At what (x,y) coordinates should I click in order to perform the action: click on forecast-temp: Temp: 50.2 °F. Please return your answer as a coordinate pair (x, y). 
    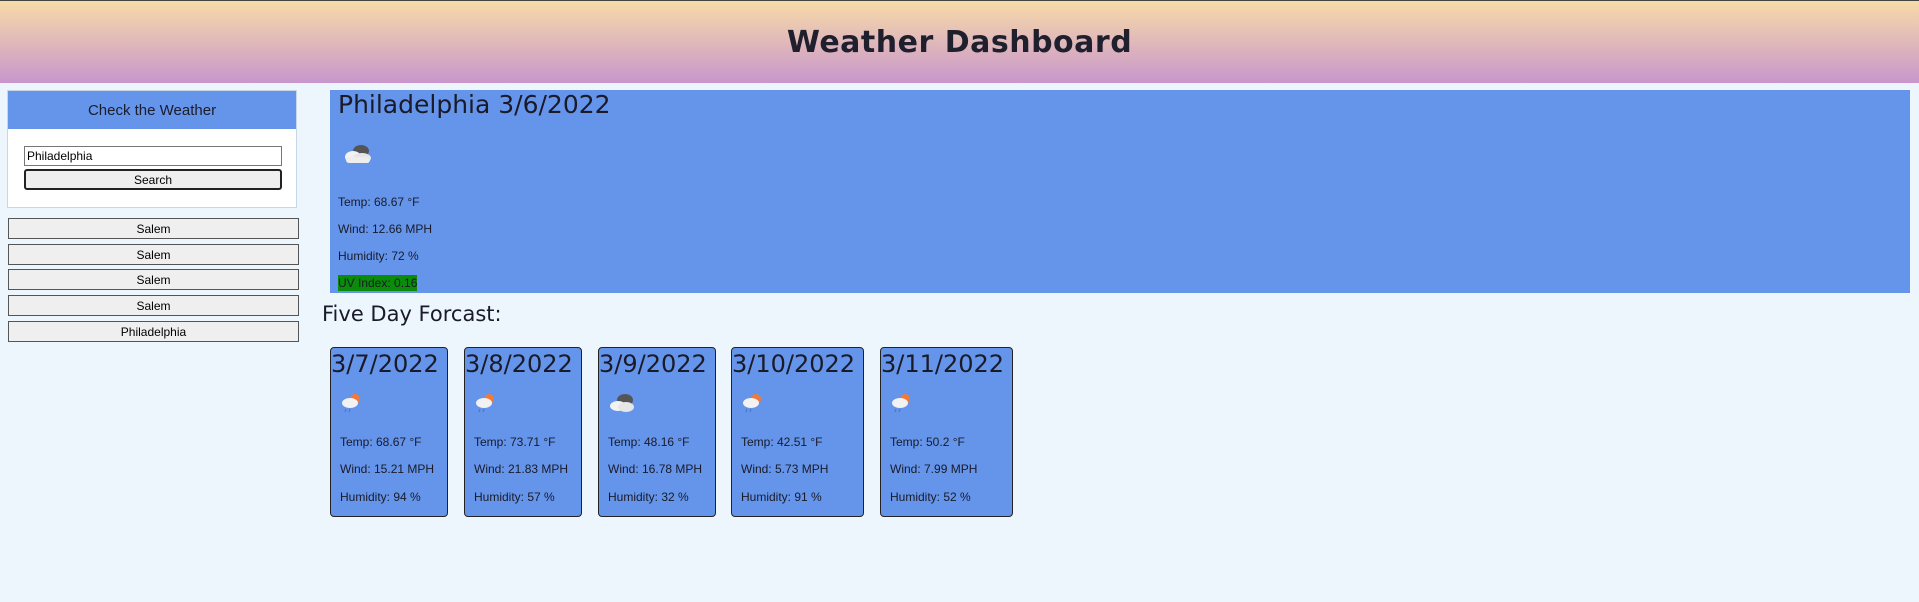
    Looking at the image, I should click on (927, 442).